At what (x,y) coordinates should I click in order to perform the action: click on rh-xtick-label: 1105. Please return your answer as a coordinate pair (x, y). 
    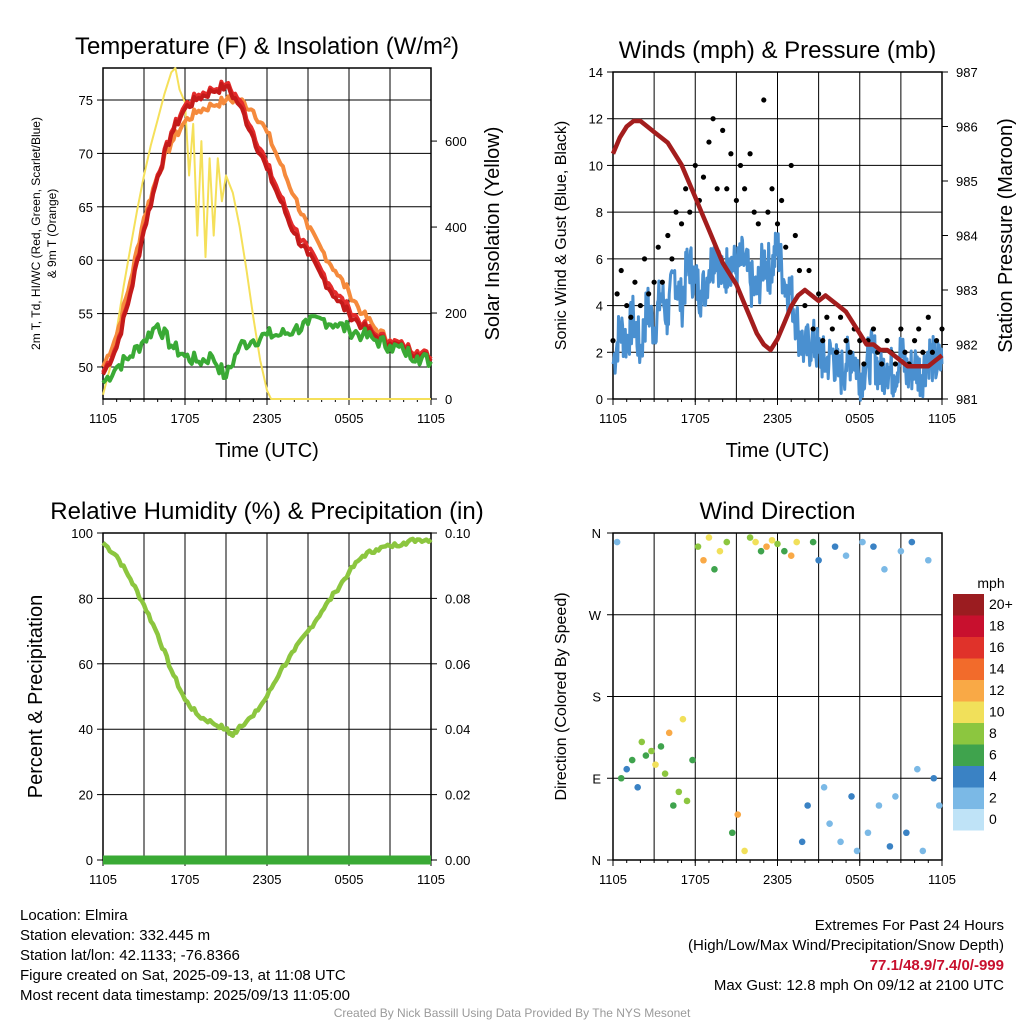
    Looking at the image, I should click on (103, 879).